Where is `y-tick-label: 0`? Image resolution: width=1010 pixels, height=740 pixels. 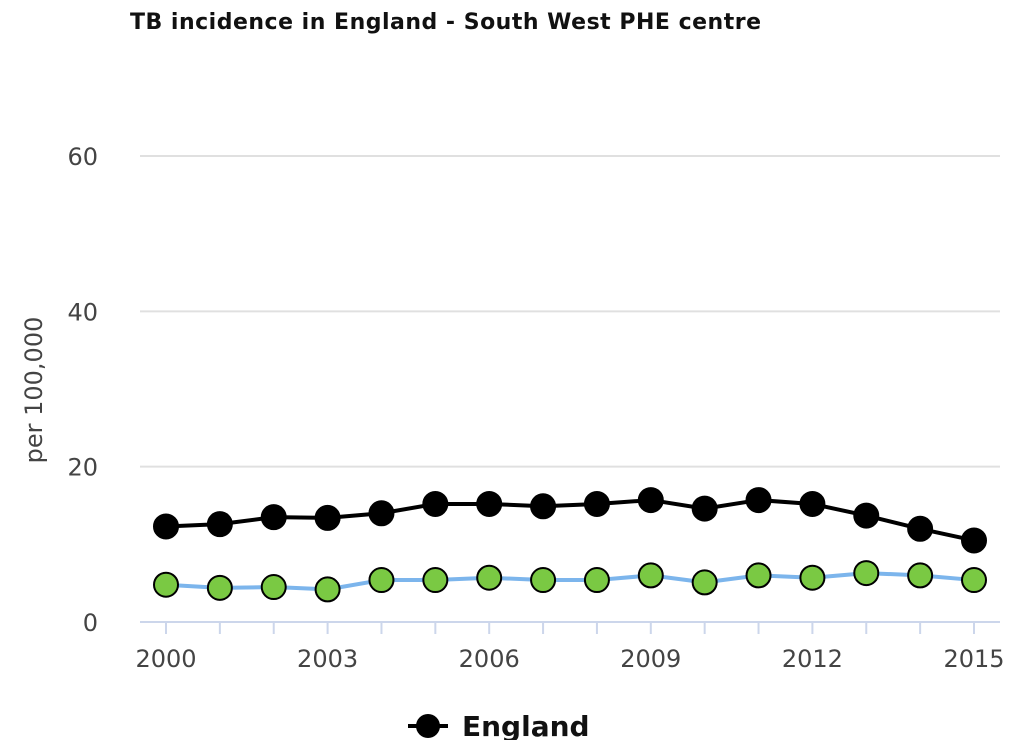 y-tick-label: 0 is located at coordinates (90, 623).